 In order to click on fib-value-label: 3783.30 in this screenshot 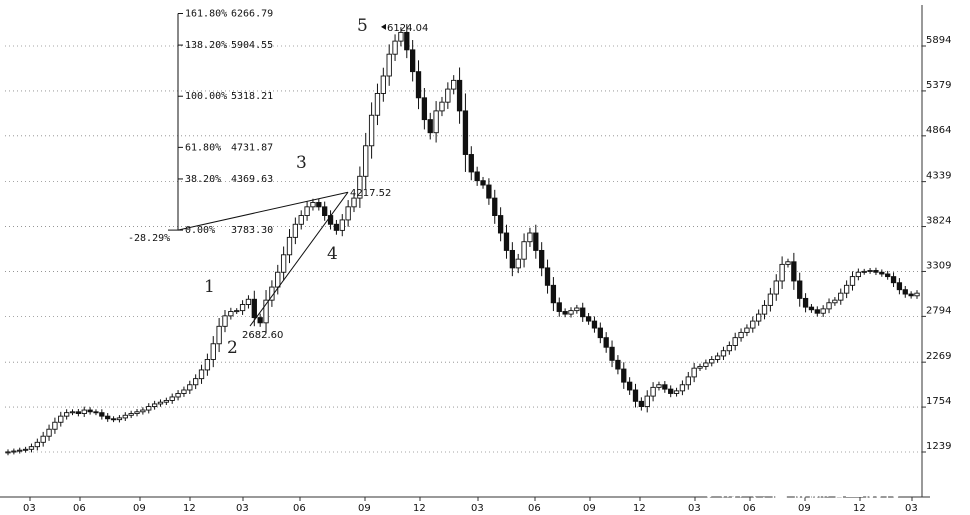, I will do `click(252, 230)`.